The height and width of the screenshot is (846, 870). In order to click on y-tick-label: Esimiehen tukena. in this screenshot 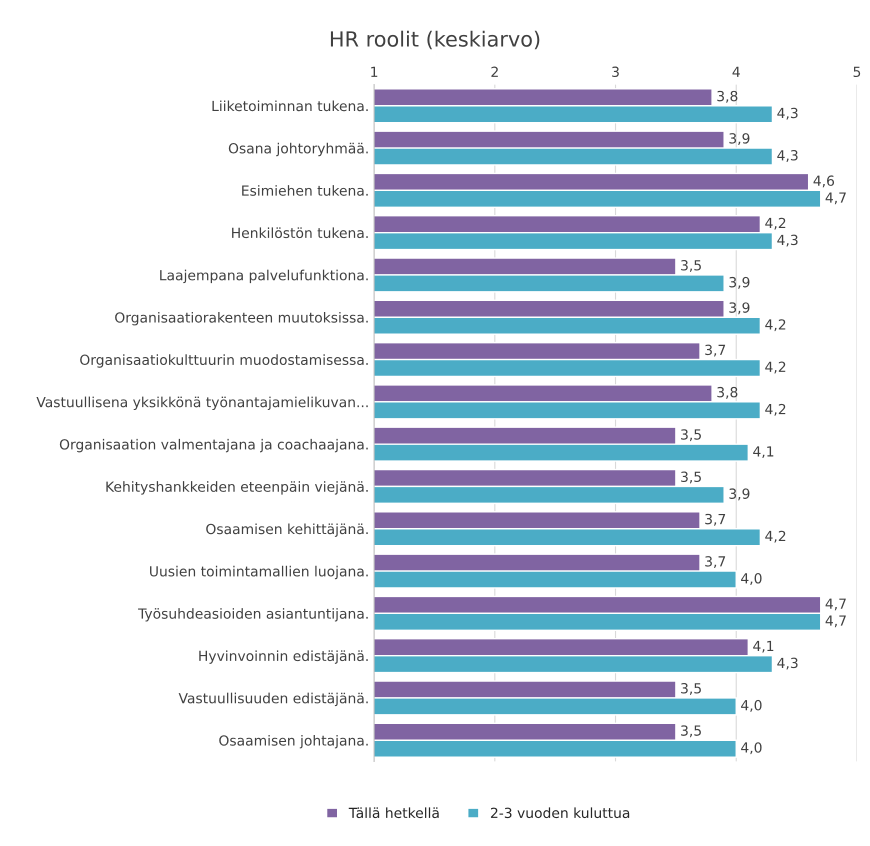, I will do `click(305, 190)`.